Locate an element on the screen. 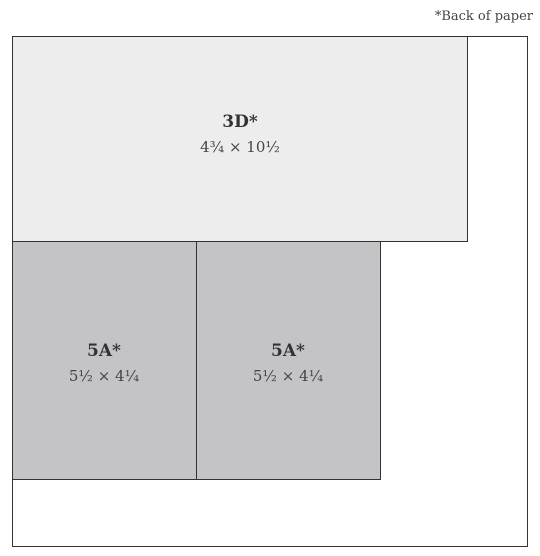 The height and width of the screenshot is (556, 540). piece-size: 4¾ × 10½ is located at coordinates (240, 147).